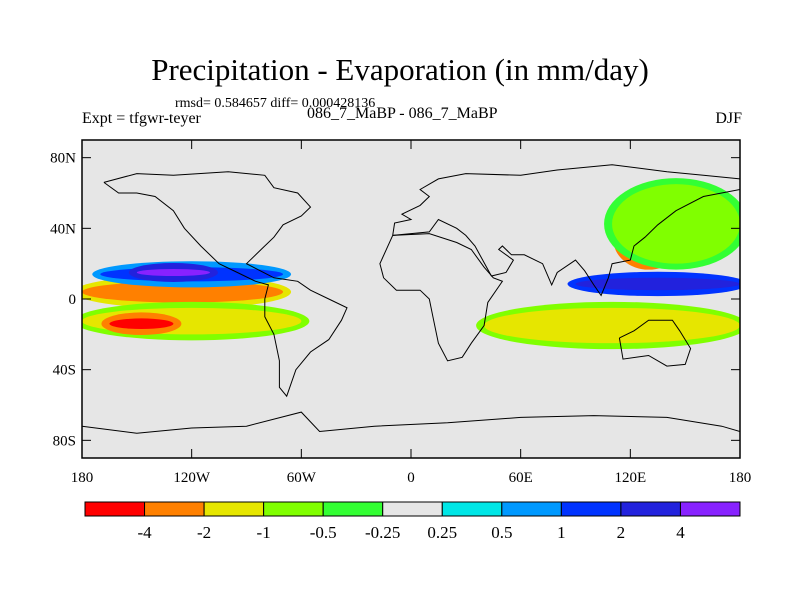 The height and width of the screenshot is (600, 800). Describe the element at coordinates (323, 532) in the screenshot. I see `colorbar-label: -0.5` at that location.